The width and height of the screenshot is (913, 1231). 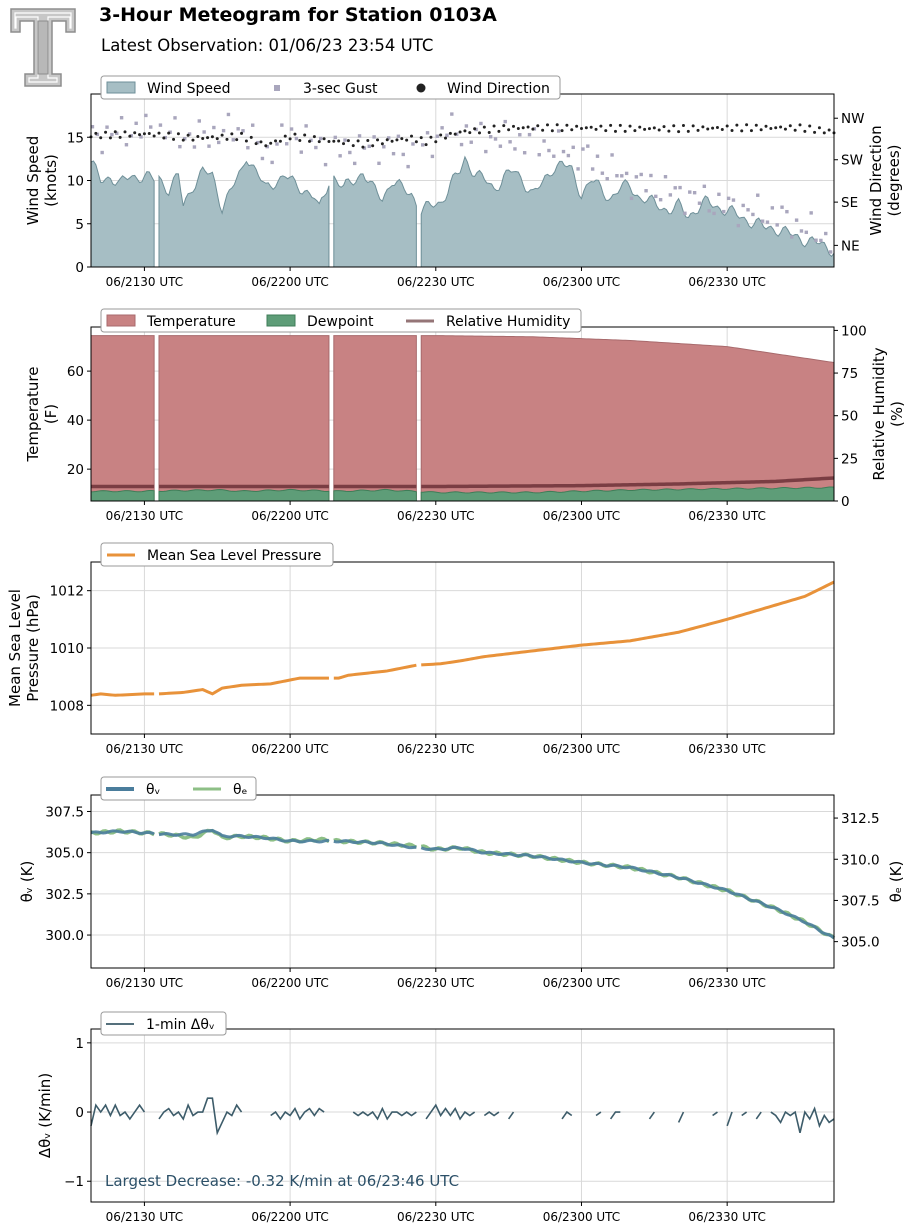 I want to click on chart-legend: θᵥ θₑ, so click(x=178, y=788).